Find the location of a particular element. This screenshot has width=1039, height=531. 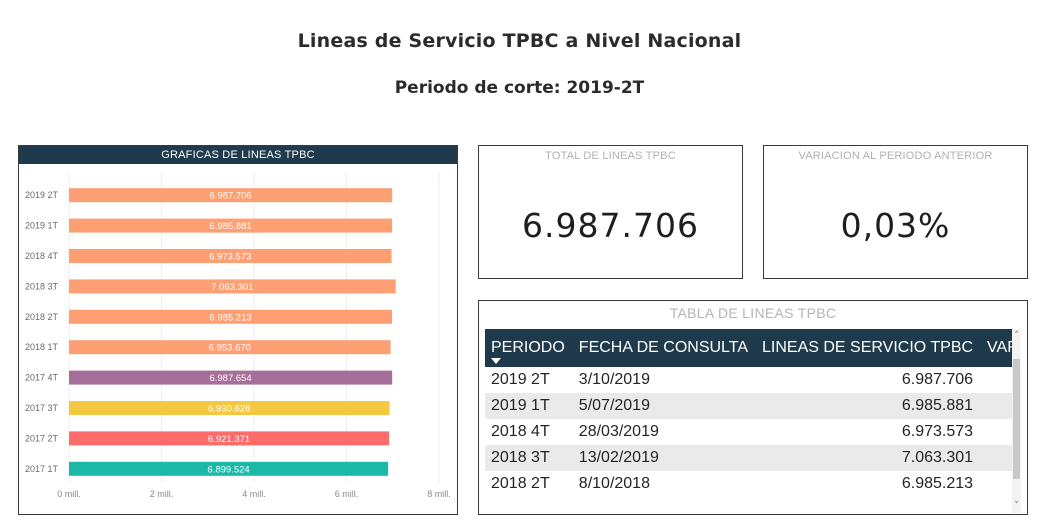

report-subtitle: Periodo de corte: 2019-2T is located at coordinates (519, 88).